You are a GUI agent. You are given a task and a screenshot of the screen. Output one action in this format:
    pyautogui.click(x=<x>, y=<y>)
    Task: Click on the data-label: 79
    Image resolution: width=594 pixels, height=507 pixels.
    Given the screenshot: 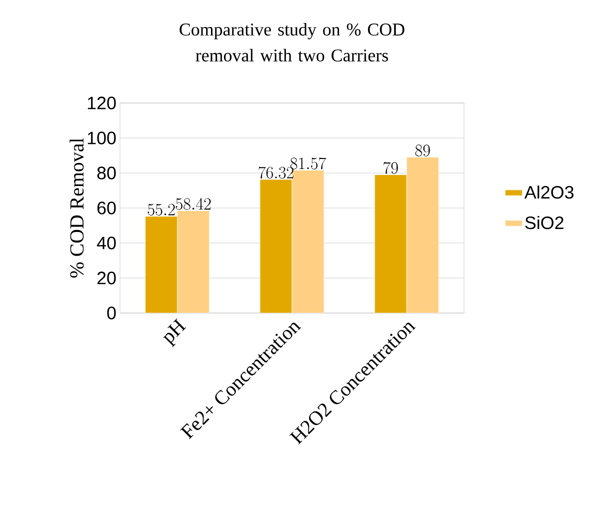 What is the action you would take?
    pyautogui.click(x=391, y=168)
    